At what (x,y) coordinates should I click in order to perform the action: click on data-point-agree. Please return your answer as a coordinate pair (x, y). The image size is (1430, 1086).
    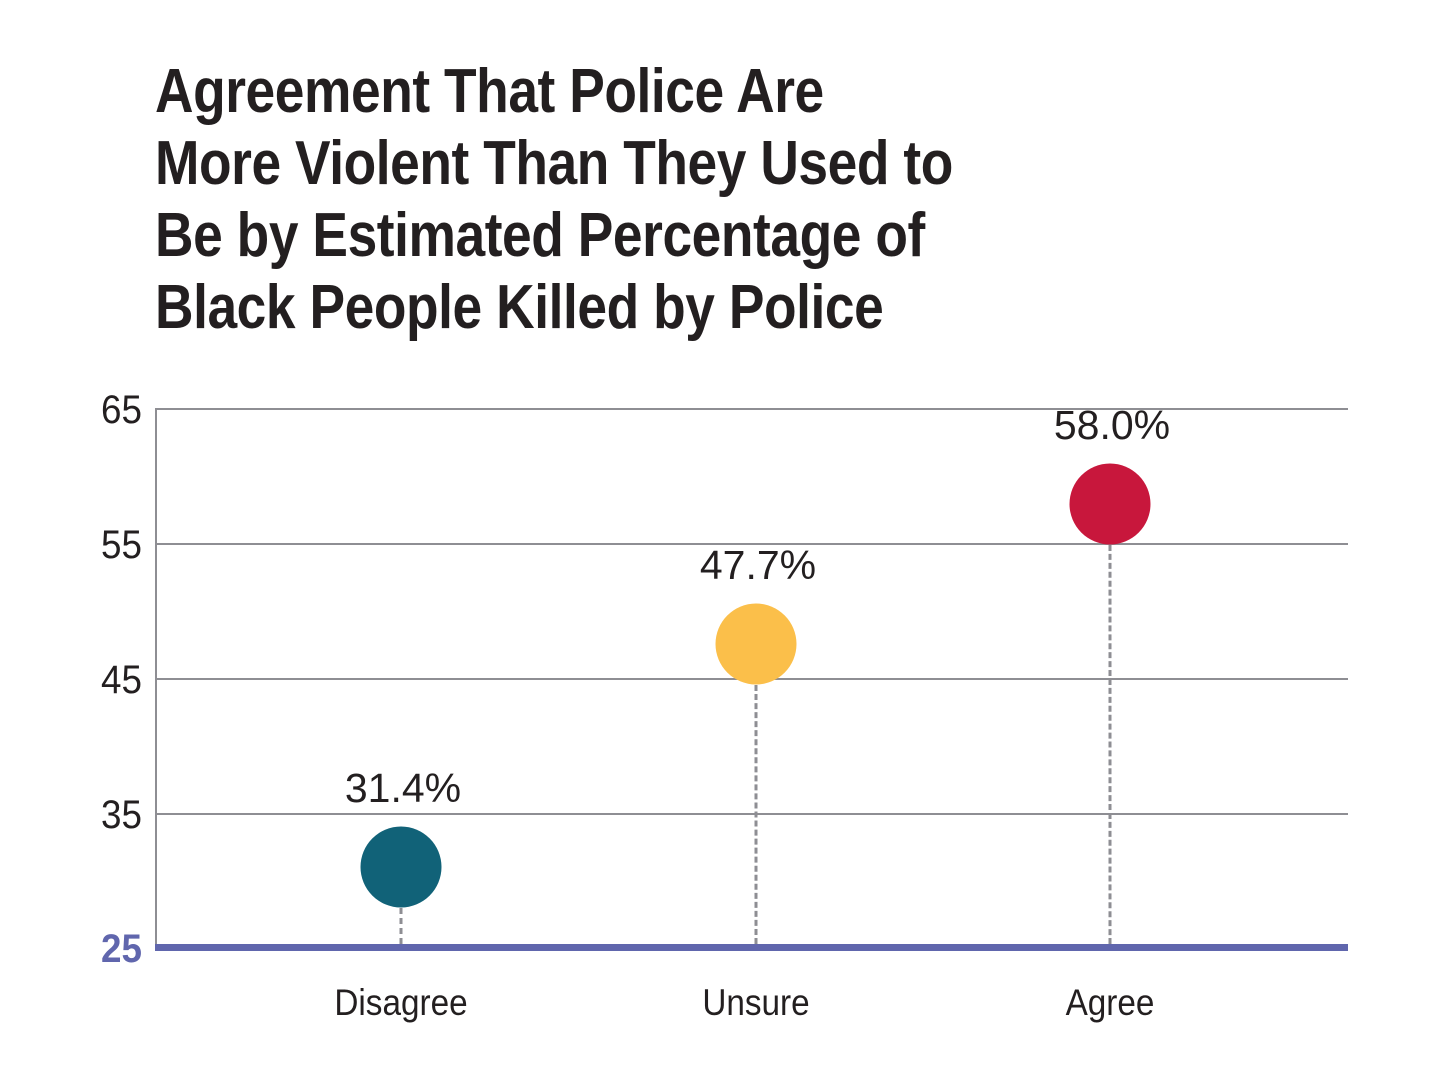
    Looking at the image, I should click on (1110, 504).